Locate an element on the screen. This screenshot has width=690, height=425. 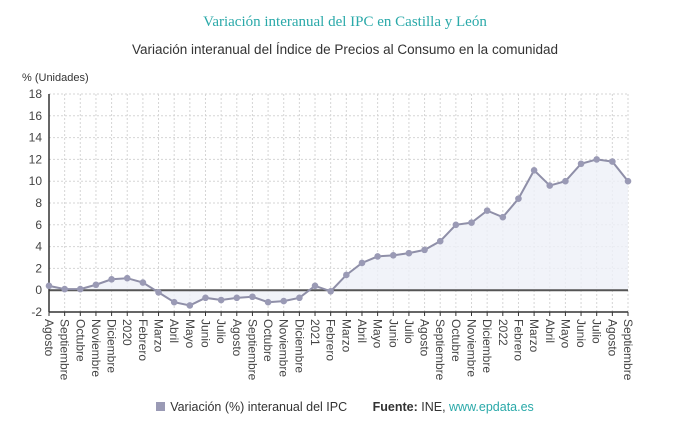
y-tick-label: 16 is located at coordinates (36, 116).